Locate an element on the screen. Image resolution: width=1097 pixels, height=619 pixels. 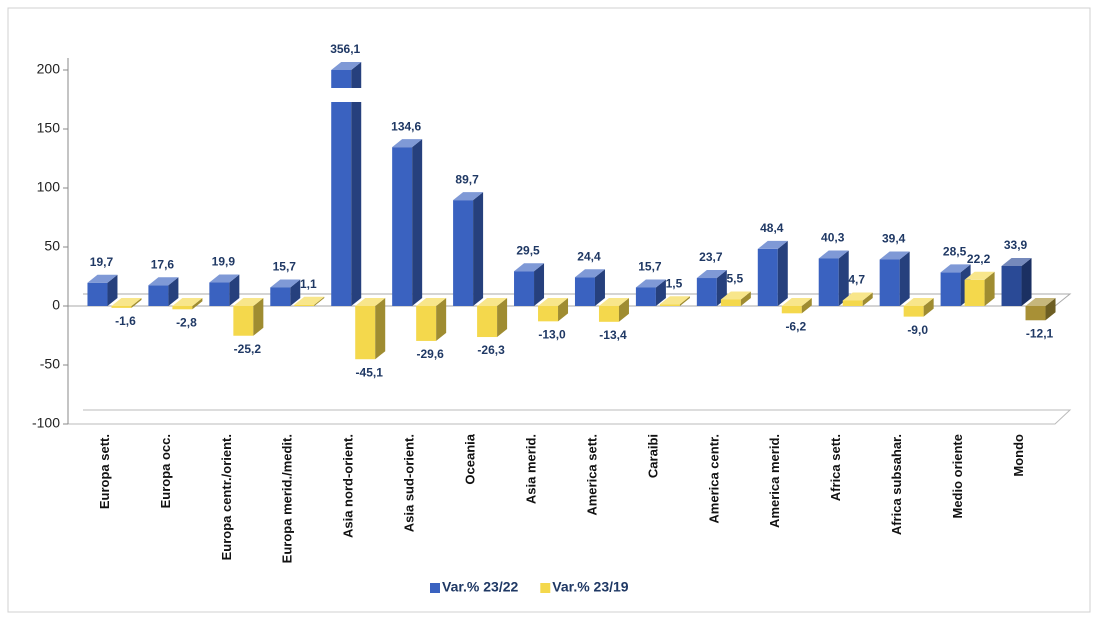
value-label: 19,7 is located at coordinates (102, 262).